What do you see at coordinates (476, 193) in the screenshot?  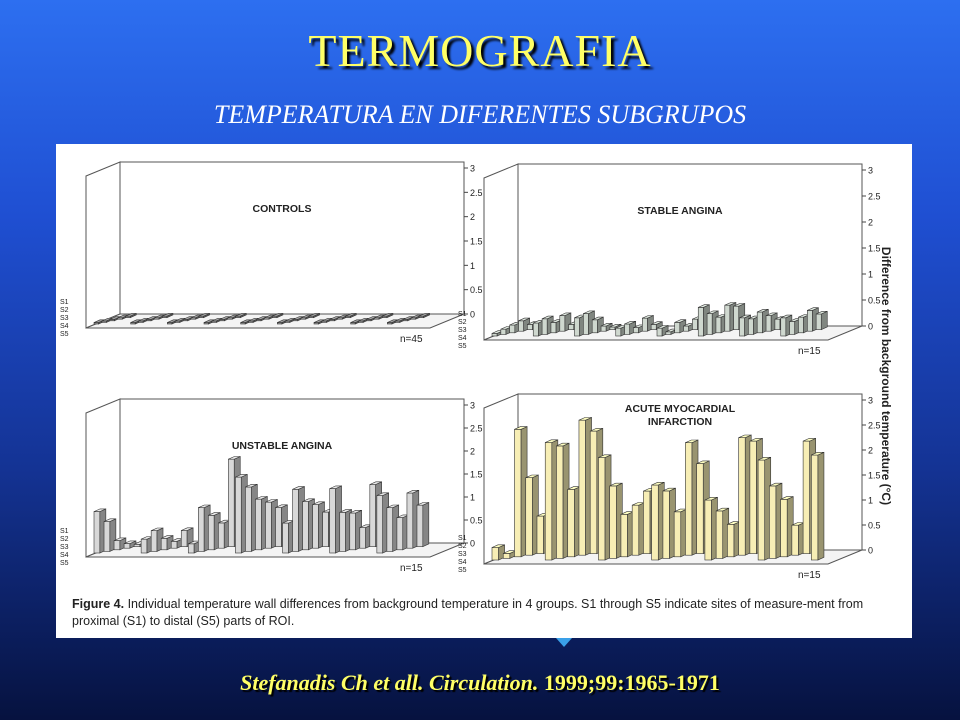 I see `controls-y-tick-label: 2.5` at bounding box center [476, 193].